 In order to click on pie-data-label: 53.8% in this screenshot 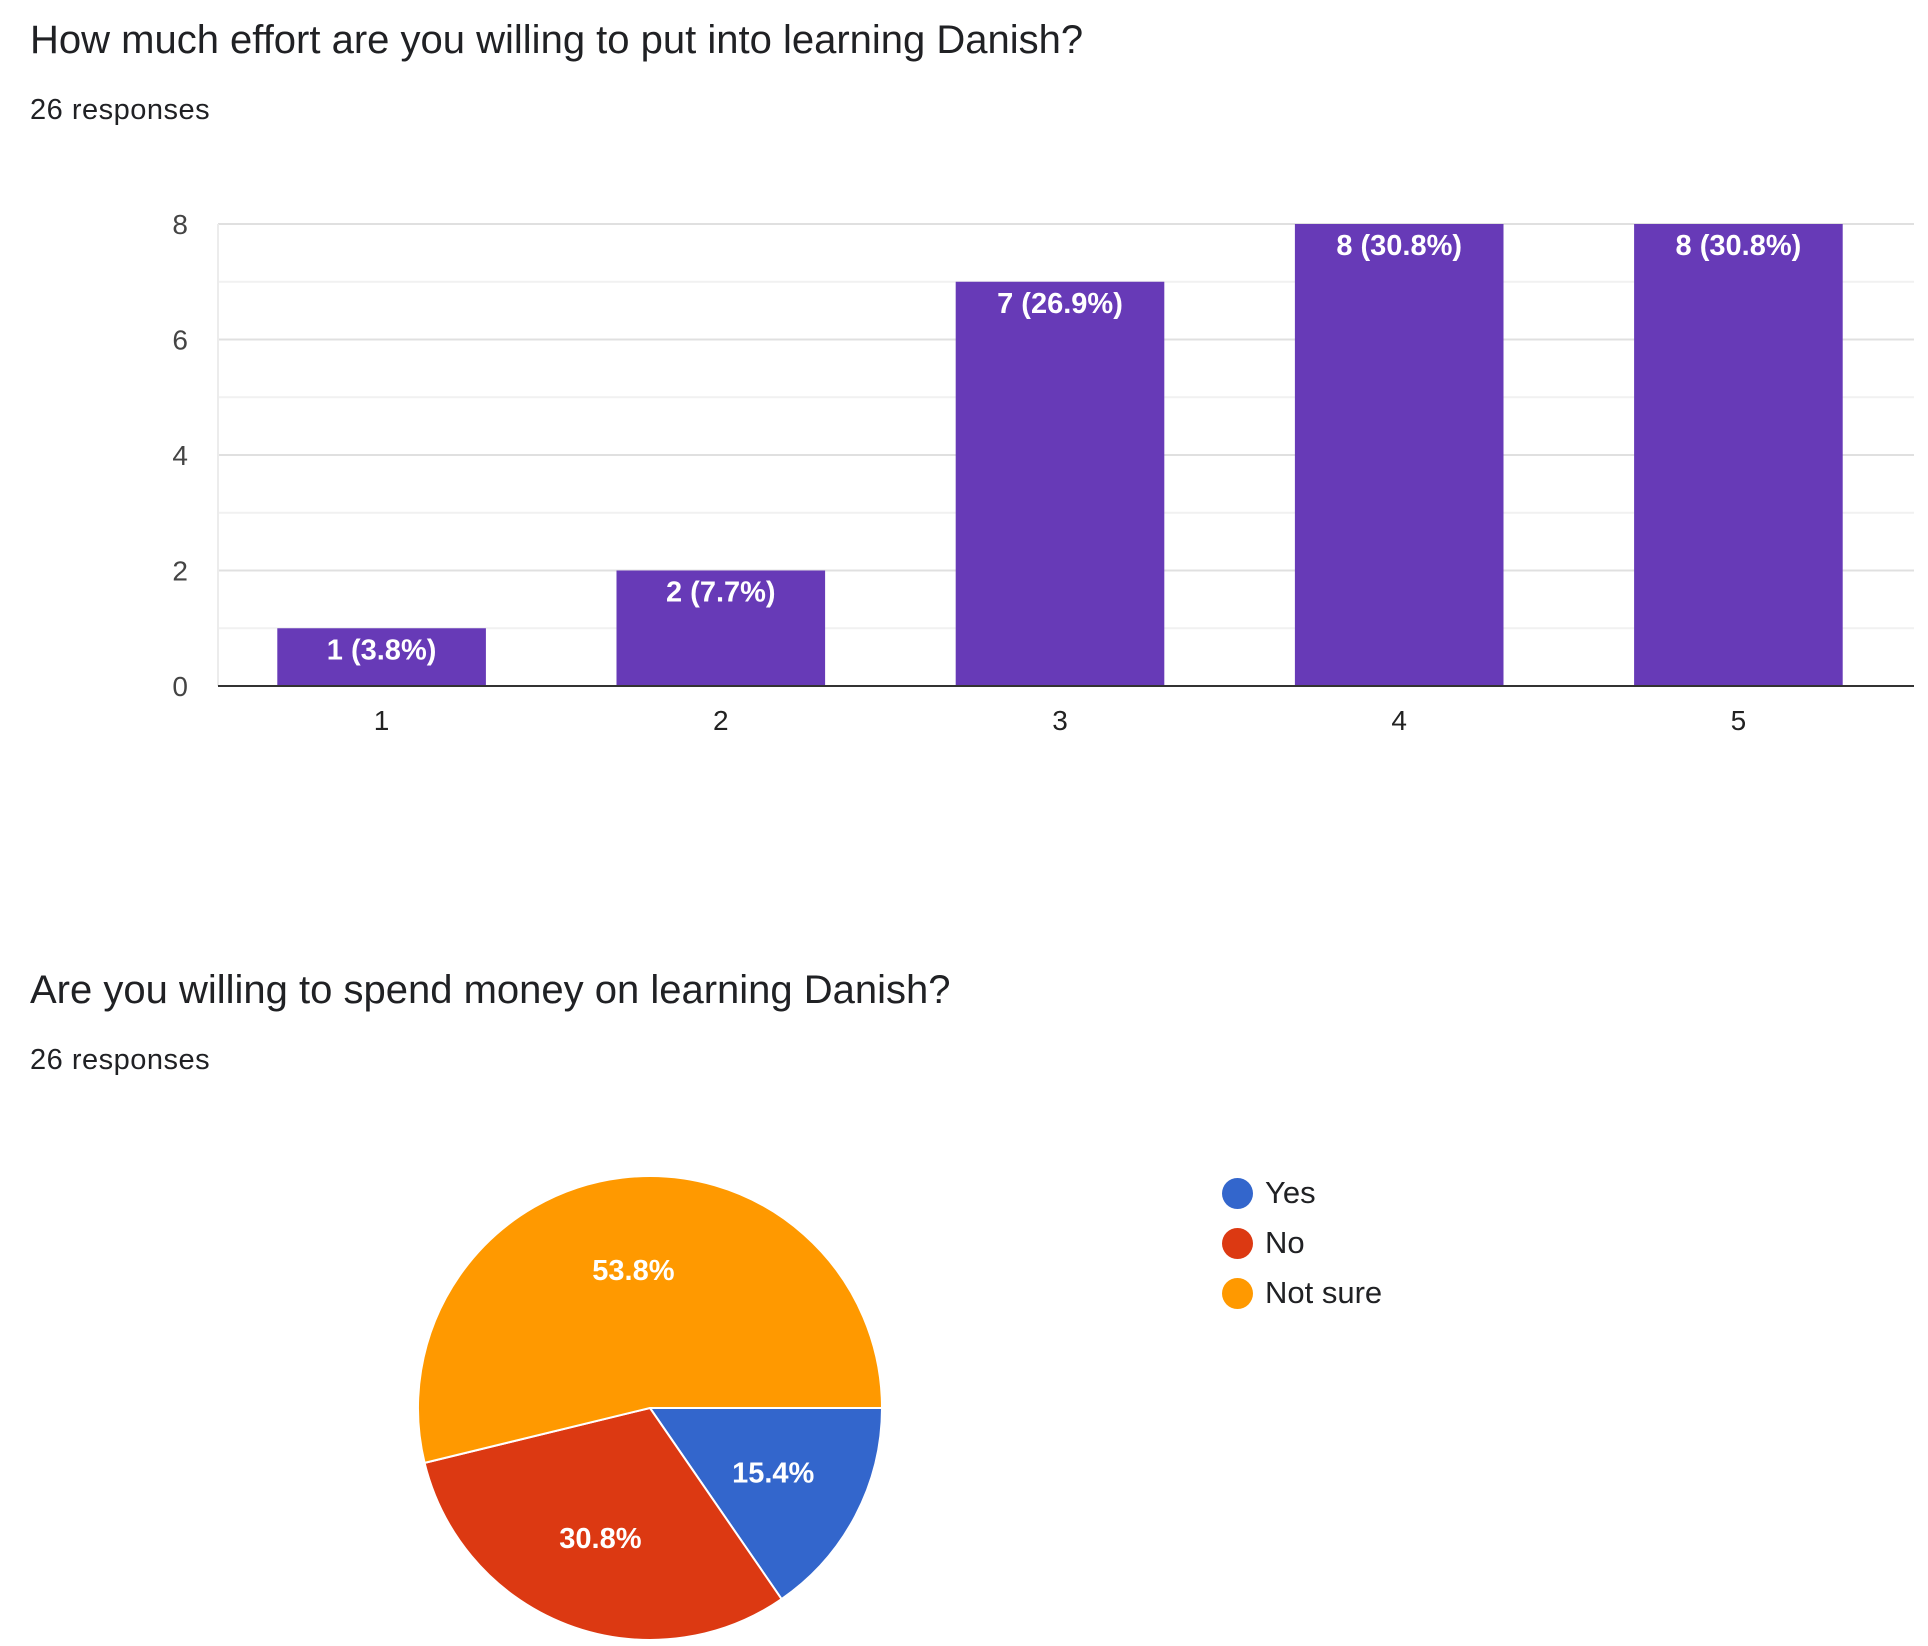, I will do `click(633, 1271)`.